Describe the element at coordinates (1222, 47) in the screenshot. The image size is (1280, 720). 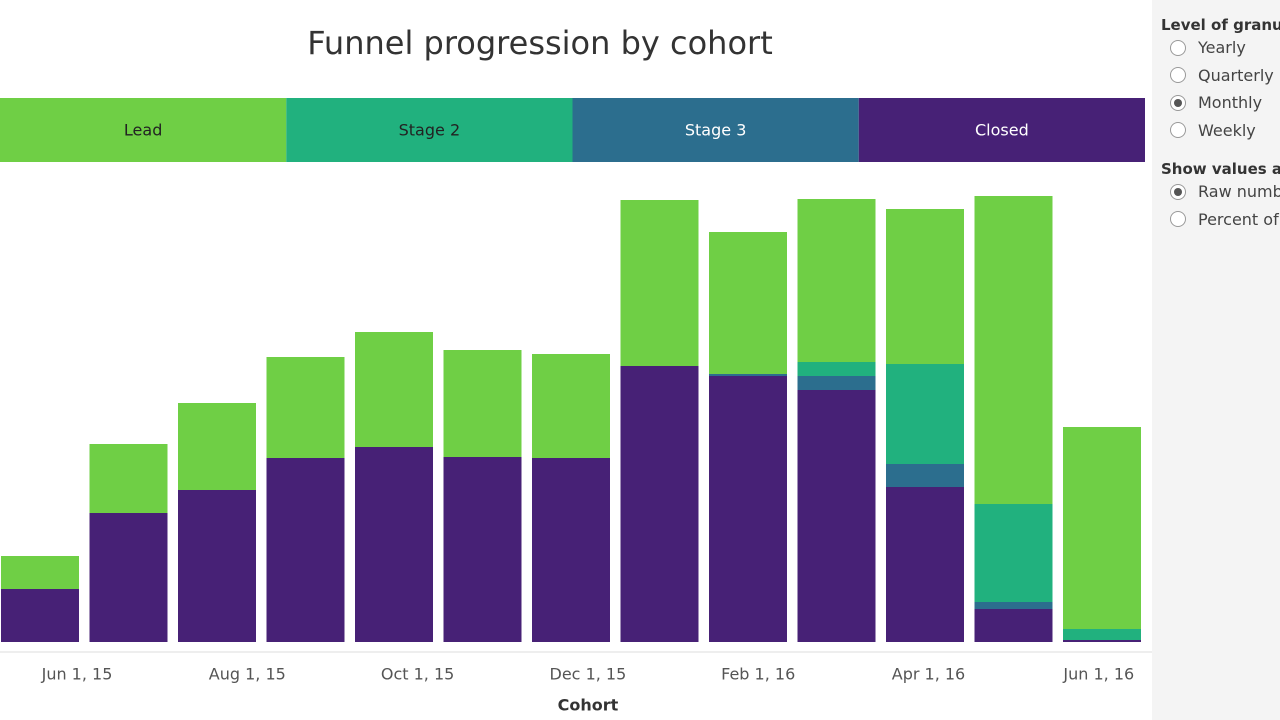
I see `option-label: Yearly` at that location.